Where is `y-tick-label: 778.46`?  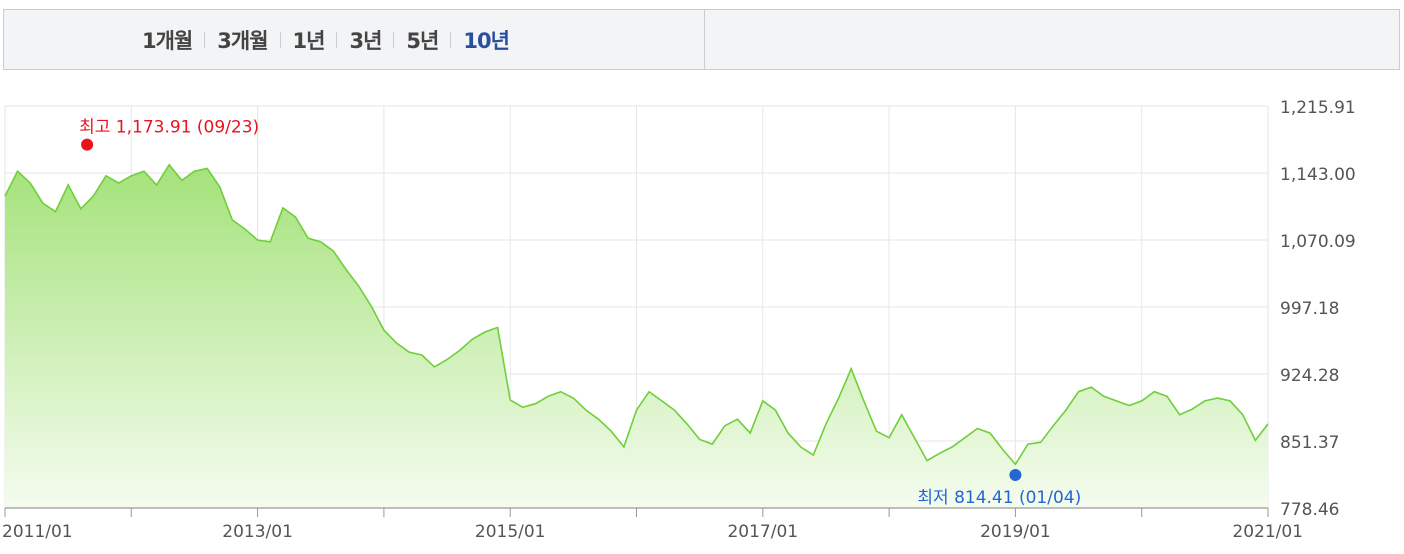 y-tick-label: 778.46 is located at coordinates (1309, 510).